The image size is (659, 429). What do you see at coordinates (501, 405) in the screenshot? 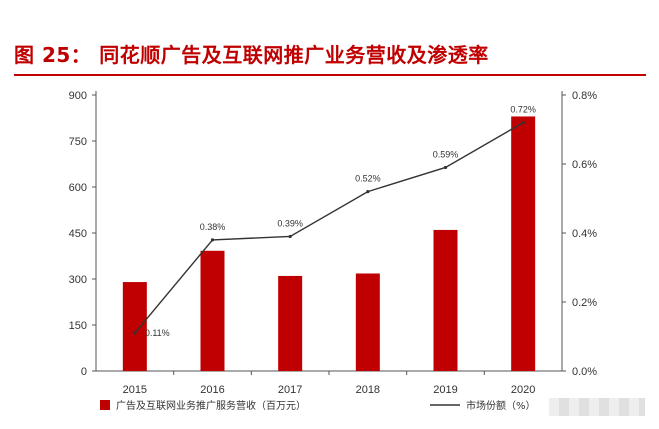
I see `legend-line-label: 市场份额（%）` at bounding box center [501, 405].